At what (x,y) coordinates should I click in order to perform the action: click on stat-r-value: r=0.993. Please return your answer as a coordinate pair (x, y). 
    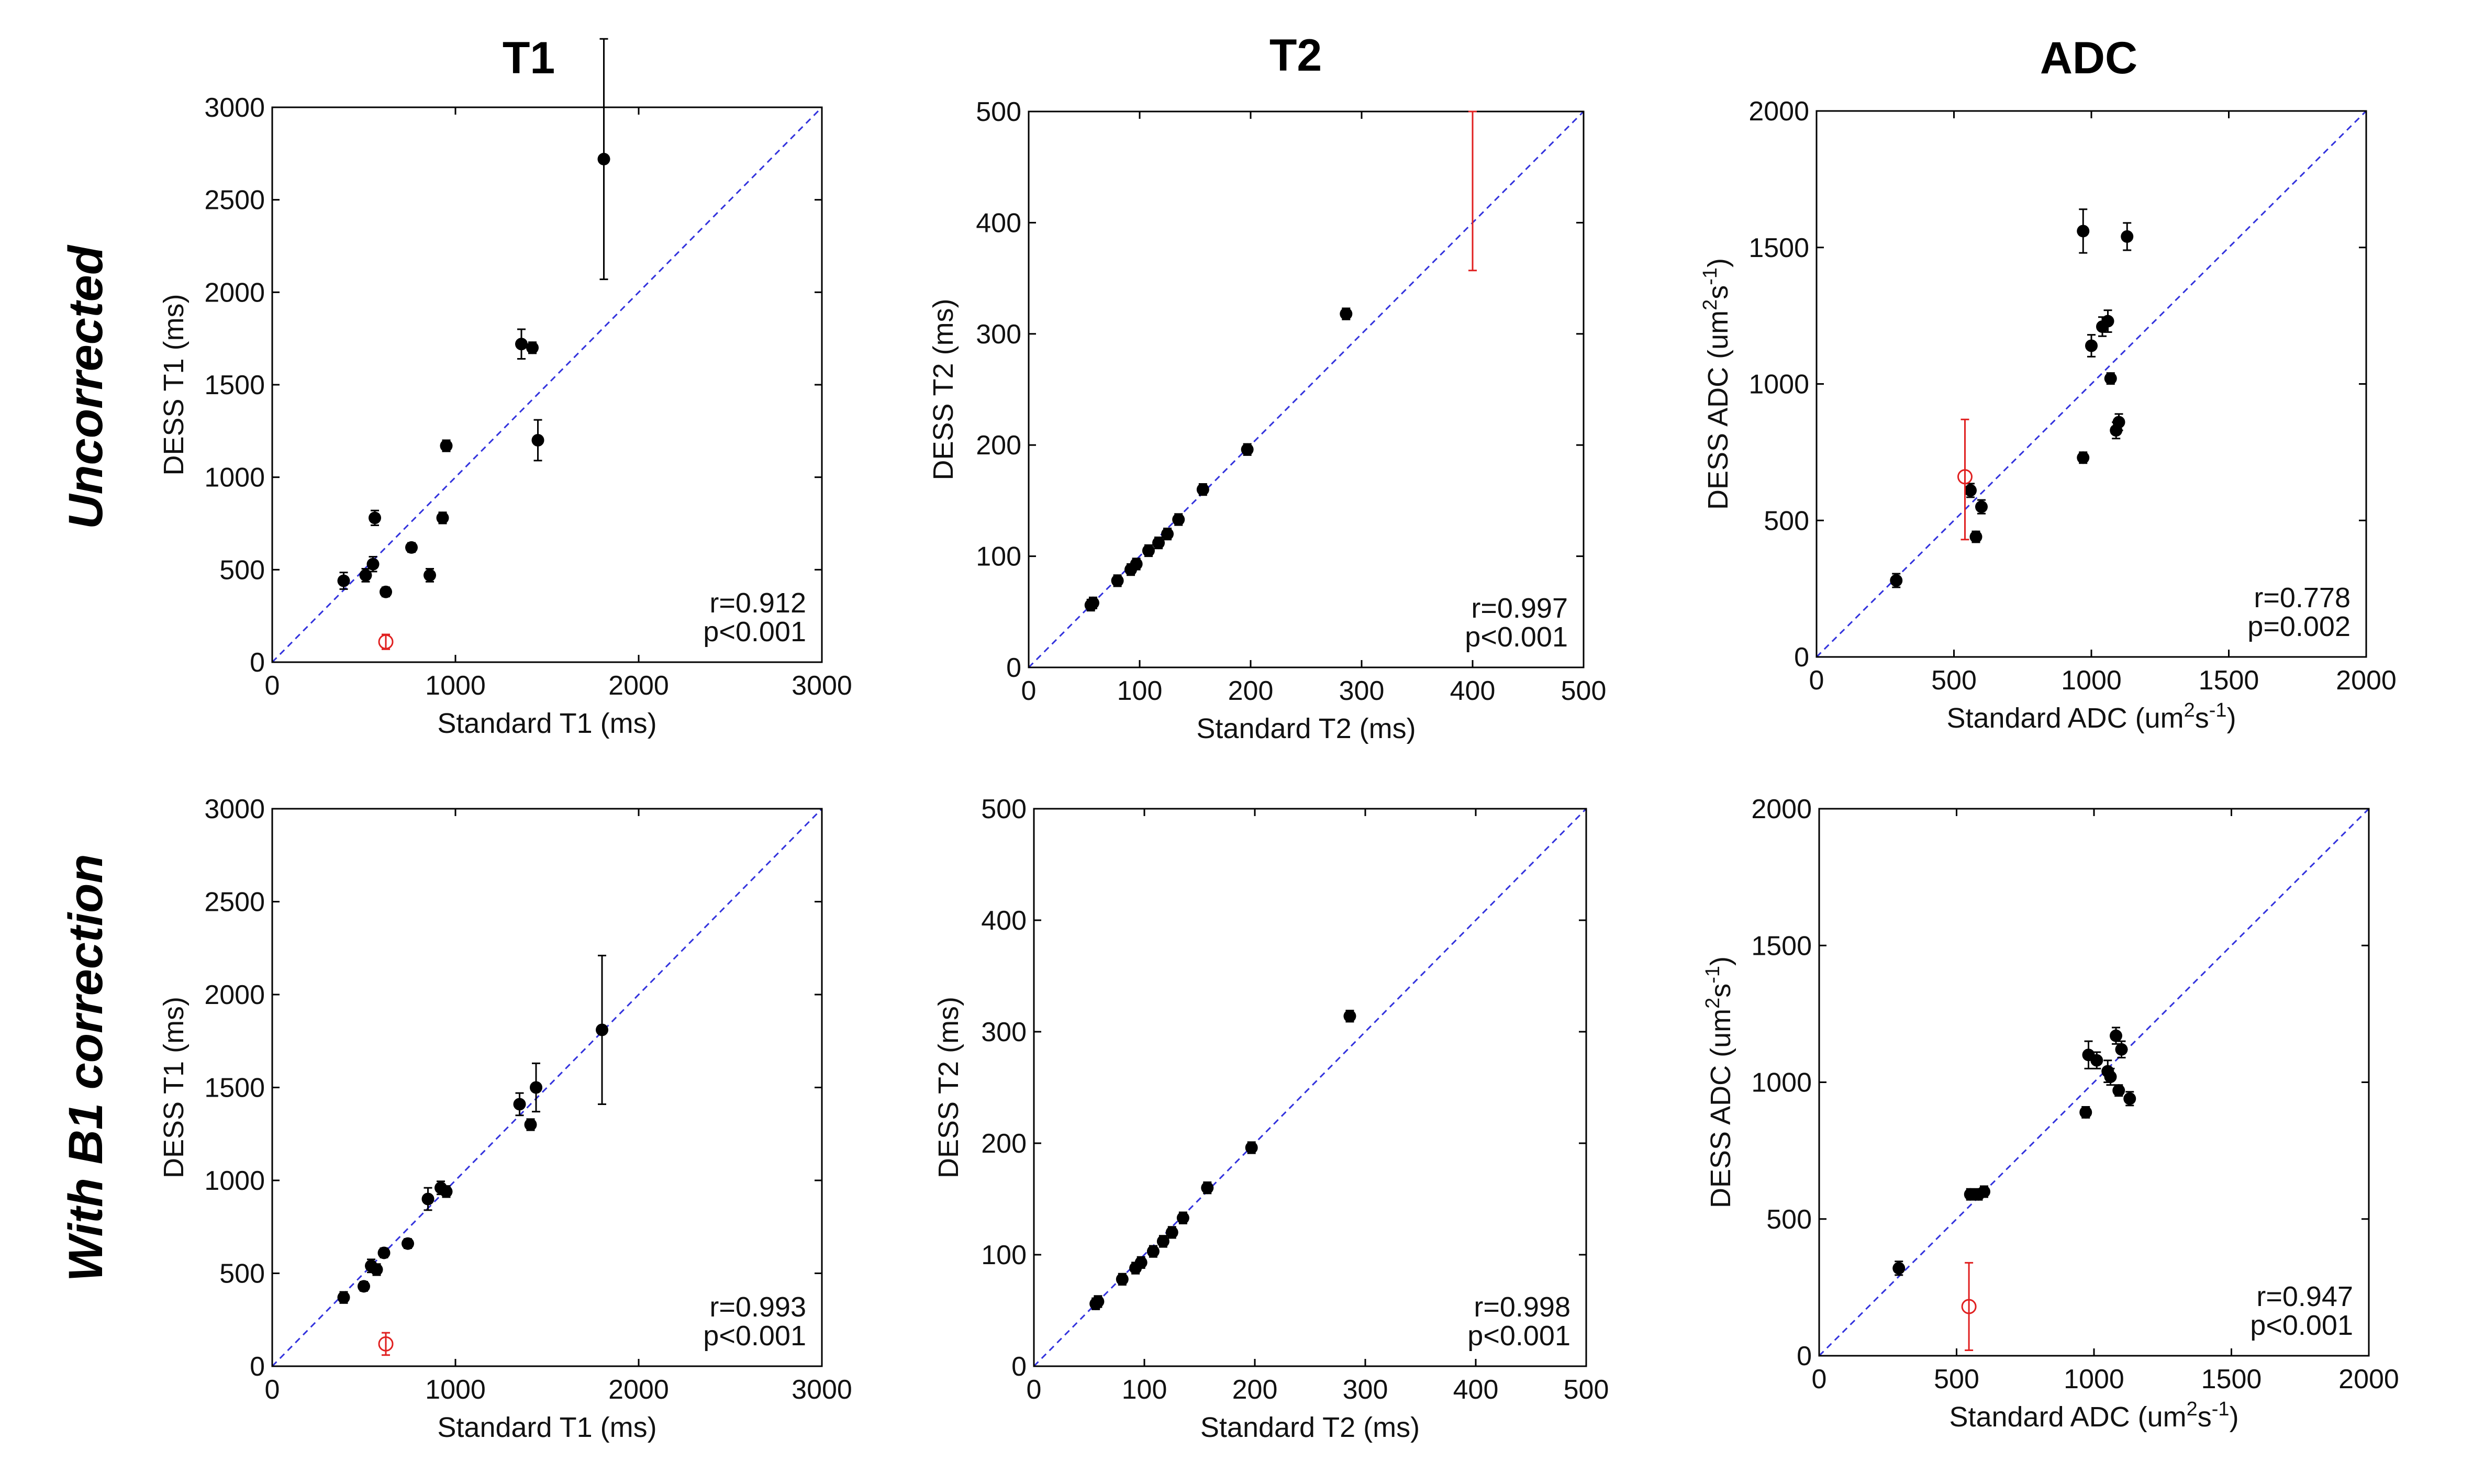
    Looking at the image, I should click on (757, 1307).